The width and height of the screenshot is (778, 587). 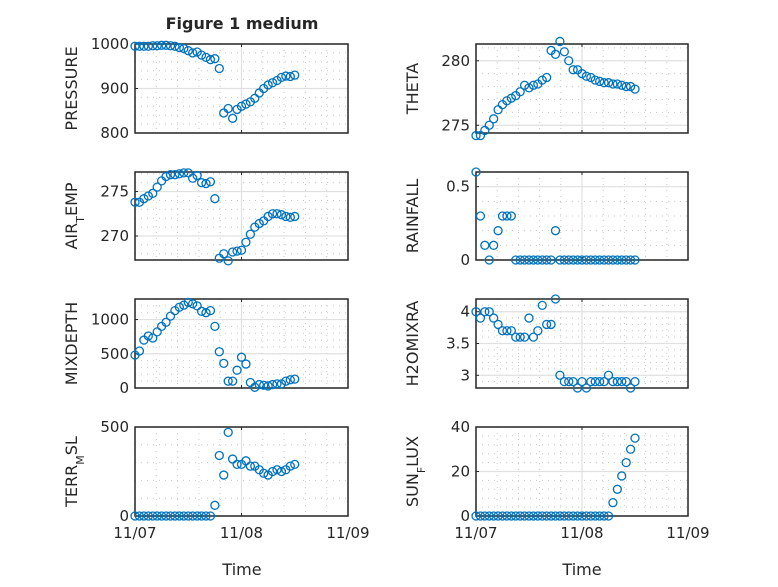 I want to click on y-tick-label: 0.5, so click(x=458, y=187).